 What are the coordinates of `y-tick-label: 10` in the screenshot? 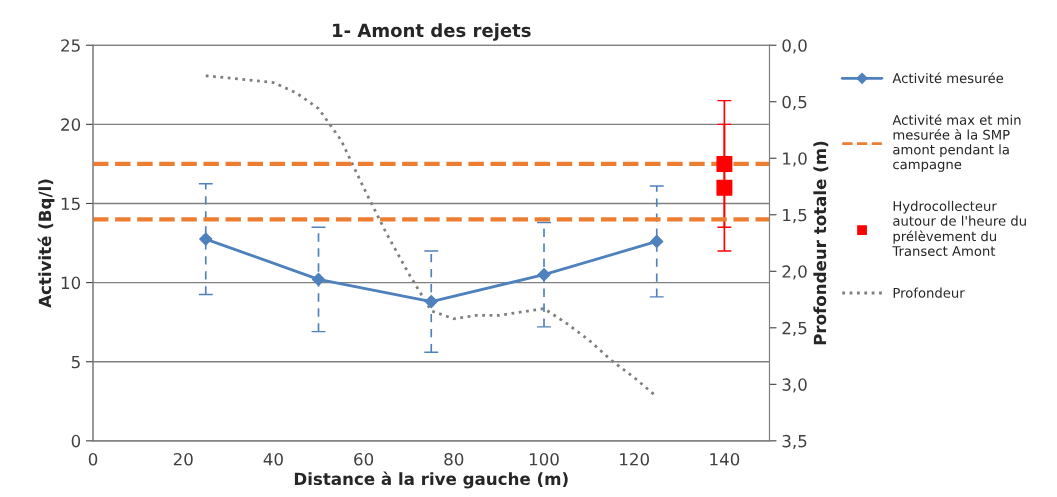 It's located at (71, 283).